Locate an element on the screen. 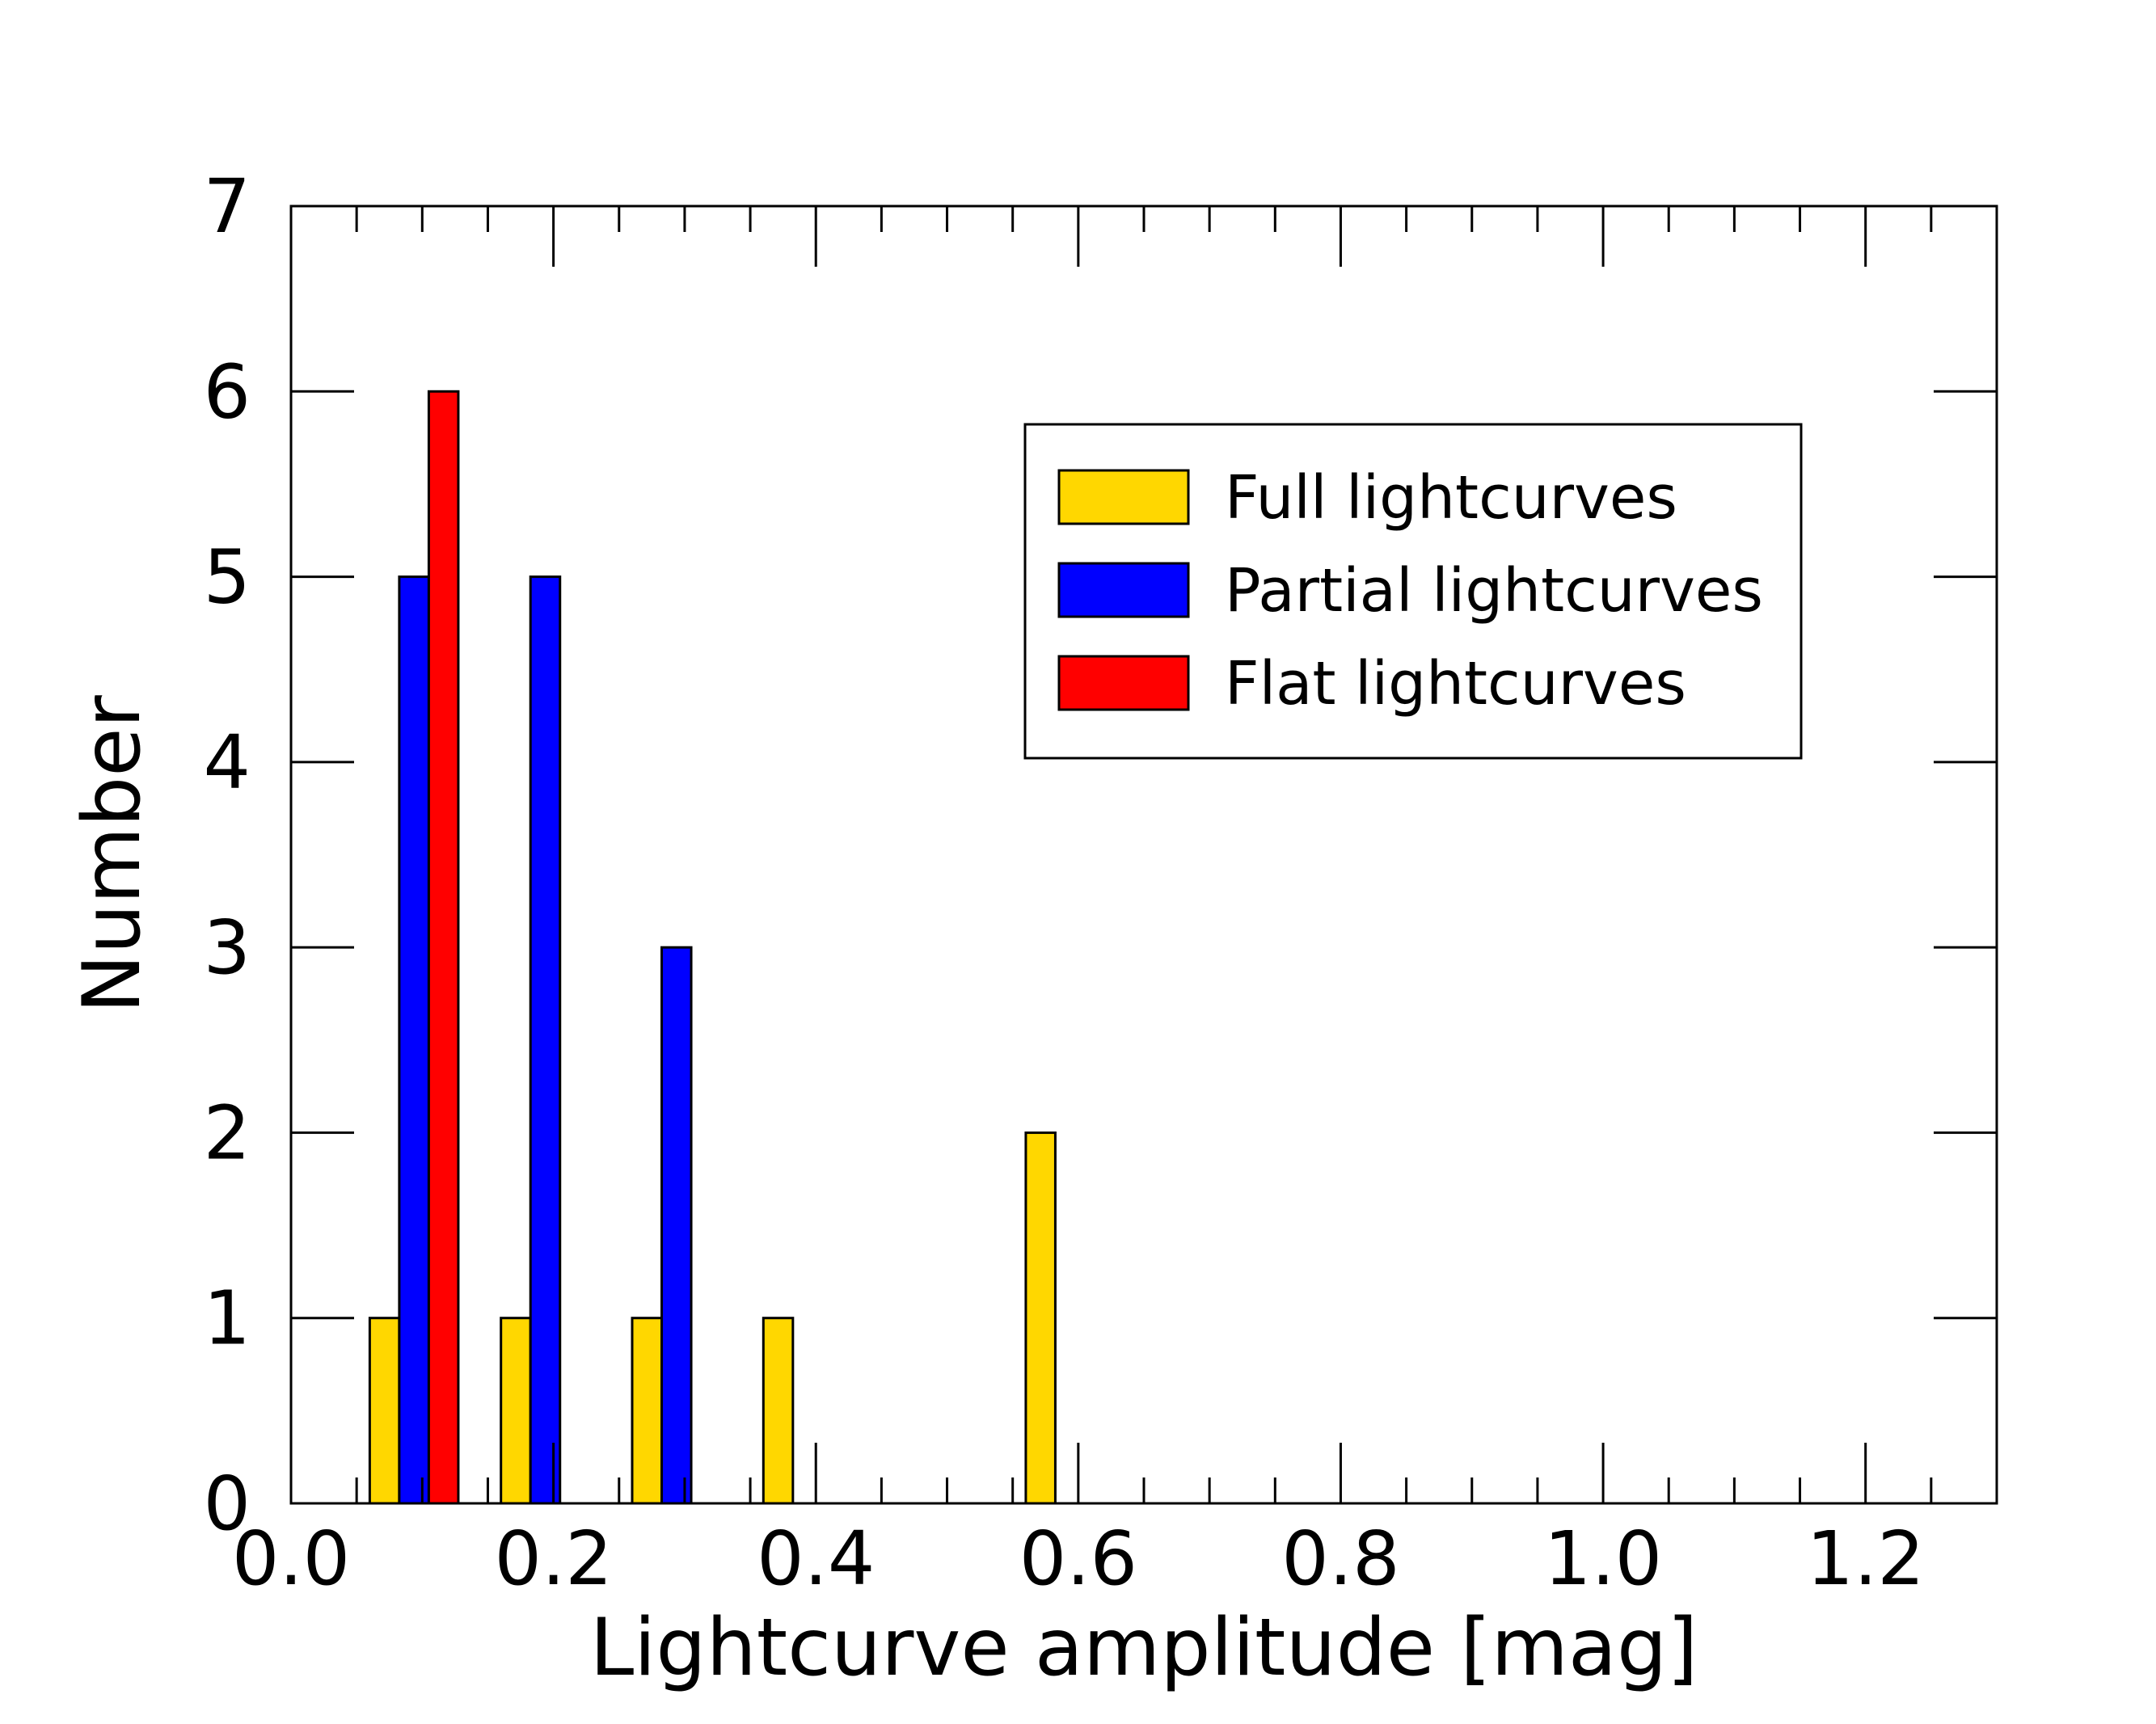 The width and height of the screenshot is (2156, 1724). y-tick-label: 7 is located at coordinates (227, 206).